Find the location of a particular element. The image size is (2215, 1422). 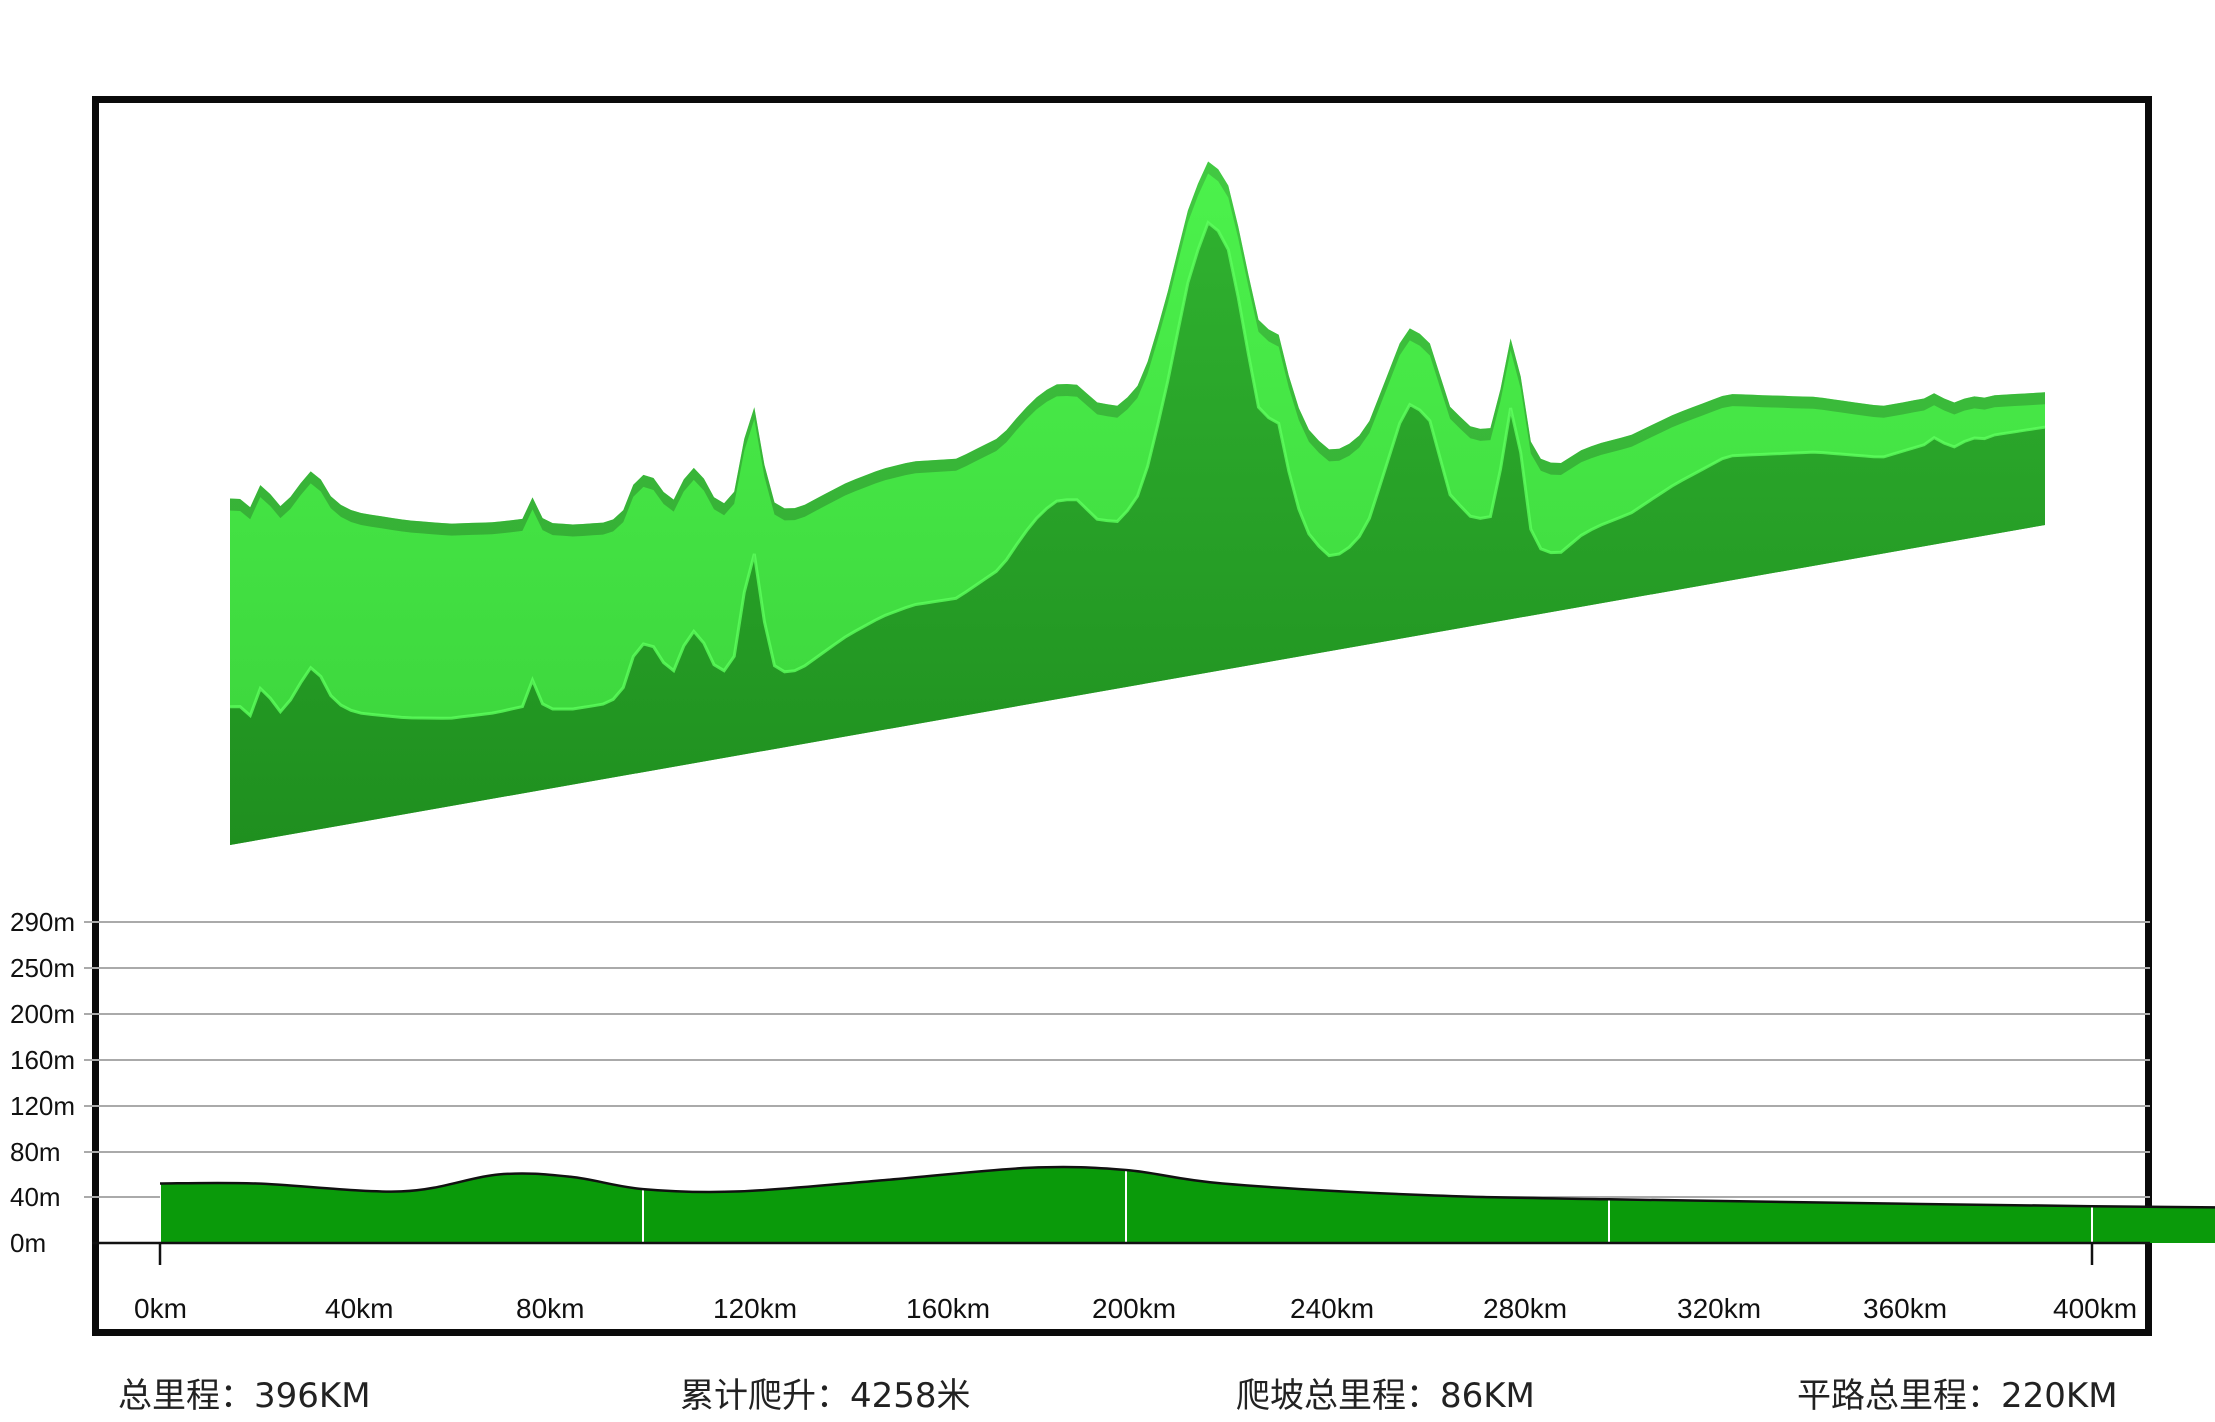

y-tick-label: 120m is located at coordinates (42, 1106).